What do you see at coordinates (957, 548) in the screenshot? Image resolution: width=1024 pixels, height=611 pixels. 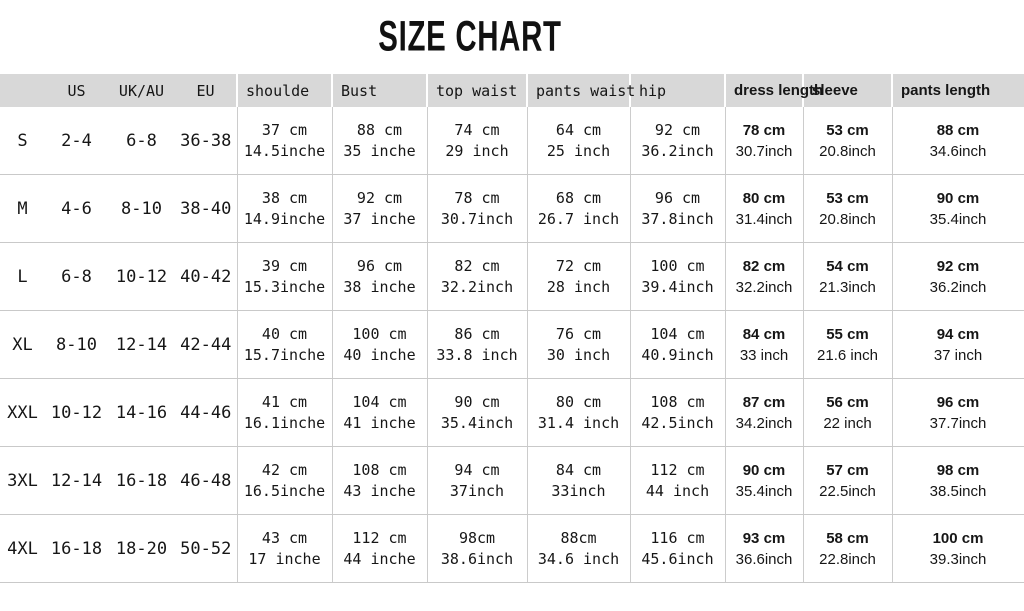 I see `measurement-cell: 100 cm 39.3inch` at bounding box center [957, 548].